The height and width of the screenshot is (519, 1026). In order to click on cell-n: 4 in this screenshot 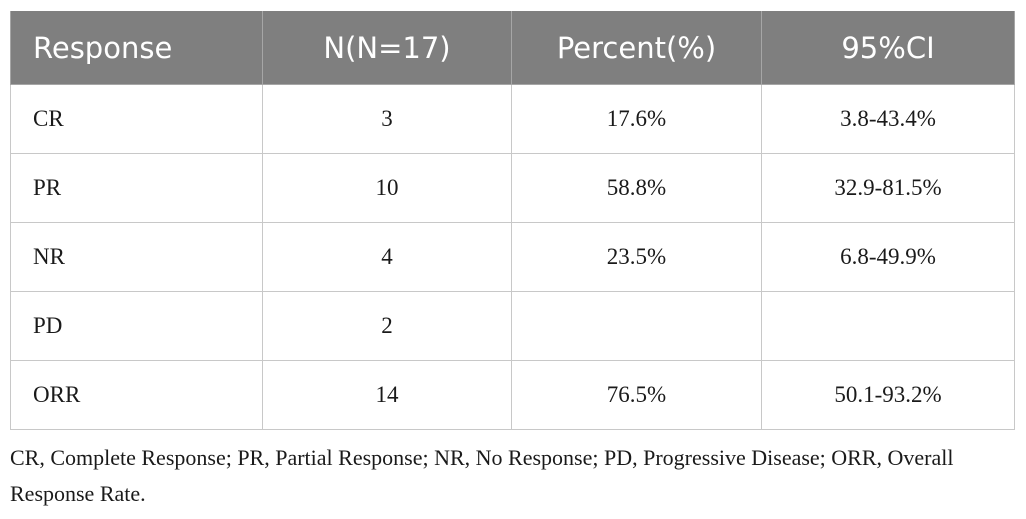, I will do `click(387, 257)`.